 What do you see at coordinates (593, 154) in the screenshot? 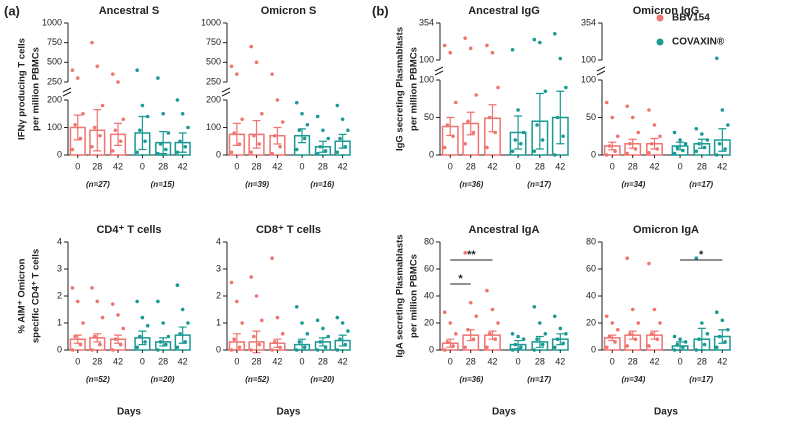
I see `y-tick-label: 0` at bounding box center [593, 154].